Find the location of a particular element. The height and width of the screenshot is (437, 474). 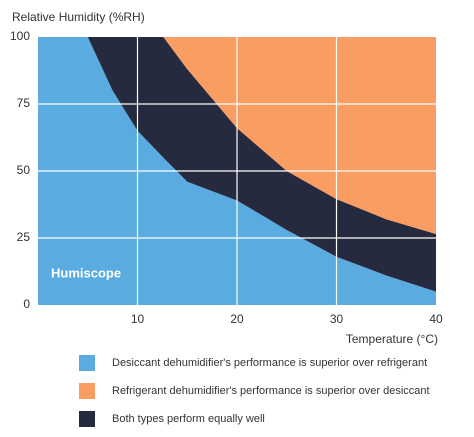

y-tick-label: 25 is located at coordinates (24, 237).